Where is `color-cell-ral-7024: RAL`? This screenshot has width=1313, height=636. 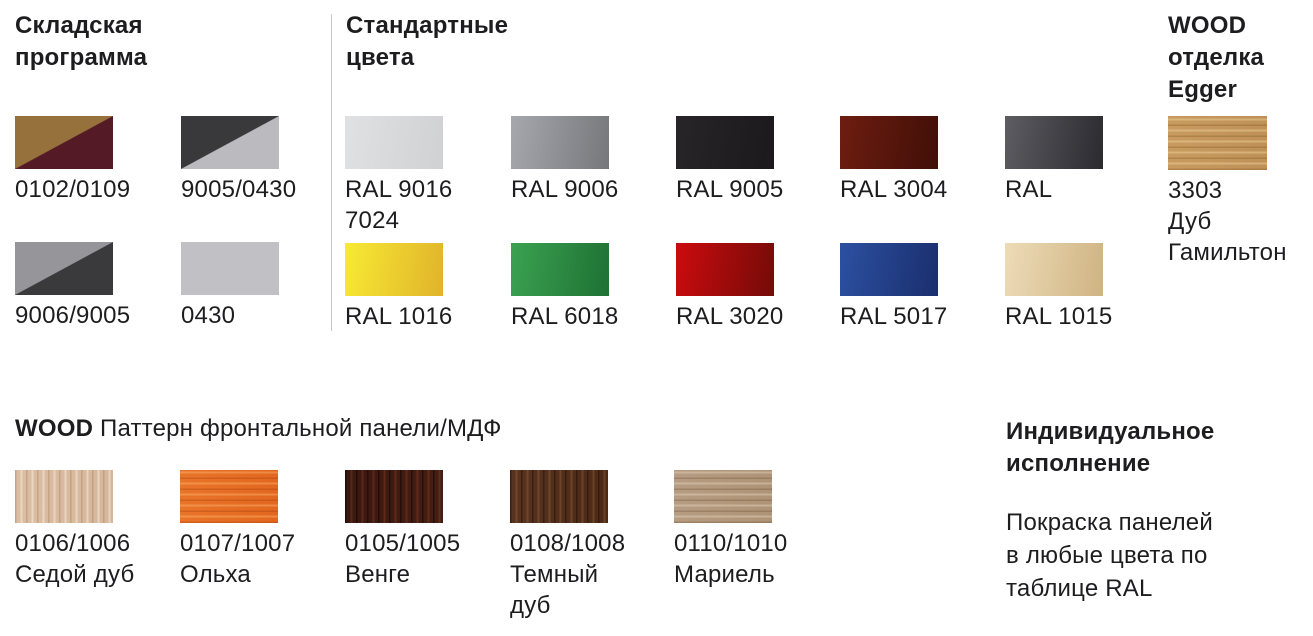 color-cell-ral-7024: RAL is located at coordinates (1085, 160).